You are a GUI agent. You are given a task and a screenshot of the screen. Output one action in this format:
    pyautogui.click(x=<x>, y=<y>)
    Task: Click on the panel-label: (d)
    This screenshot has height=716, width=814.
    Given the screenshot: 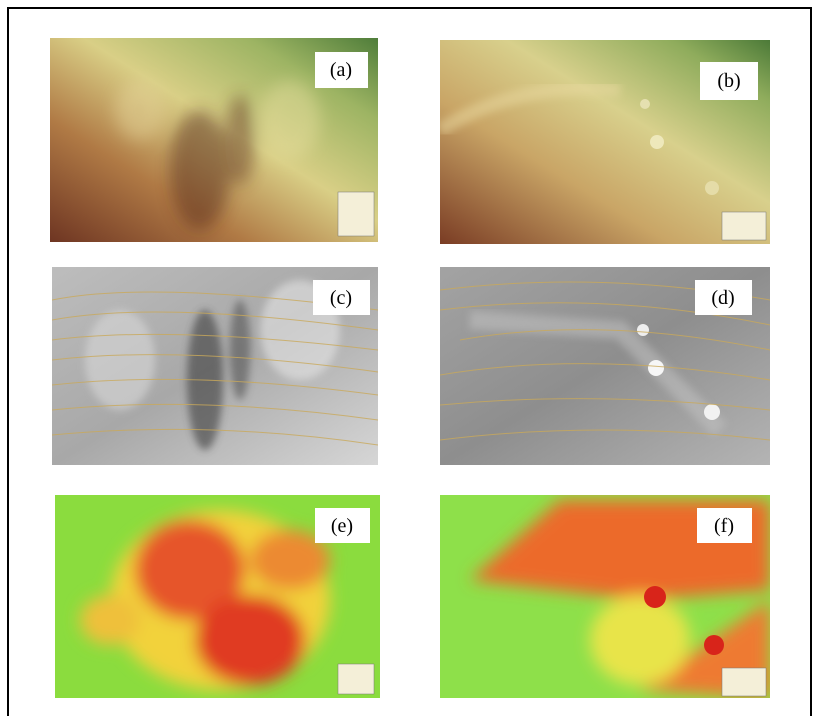 What is the action you would take?
    pyautogui.click(x=722, y=298)
    